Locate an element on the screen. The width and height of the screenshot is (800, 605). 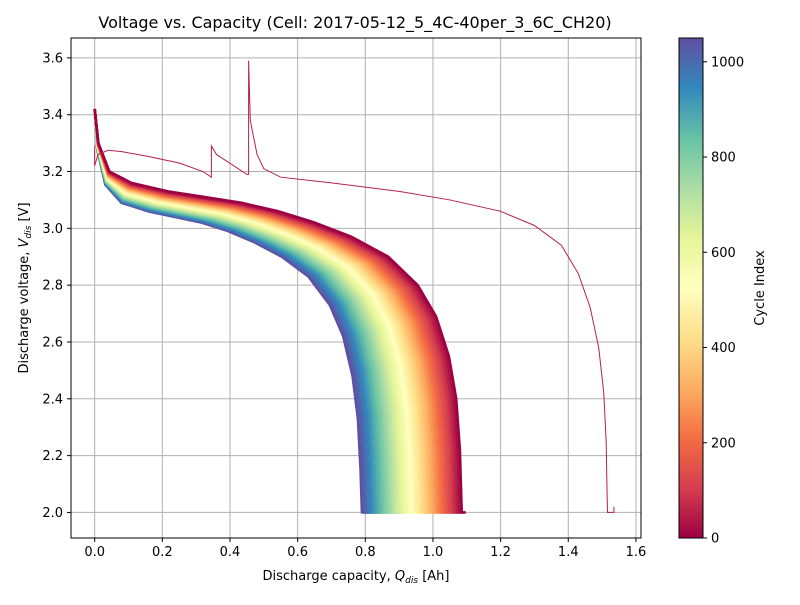
y-axis-title: Discharge voltage, Vdis [V] is located at coordinates (25, 287).